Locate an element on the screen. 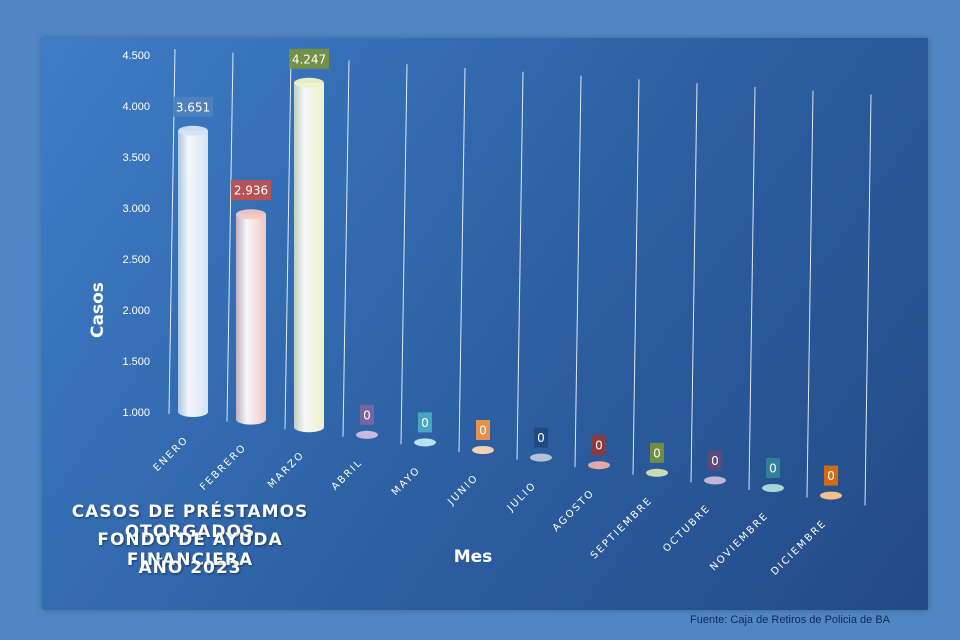 The image size is (960, 640). x-tick-label: OCTUBRE is located at coordinates (687, 529).